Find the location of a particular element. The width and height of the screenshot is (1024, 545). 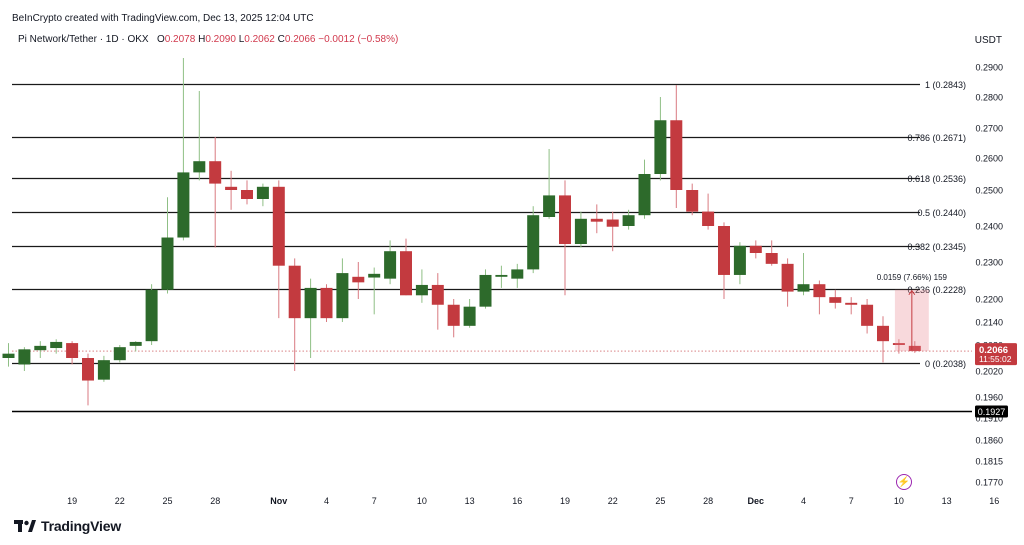

time-tick-label: 25 is located at coordinates (660, 501).